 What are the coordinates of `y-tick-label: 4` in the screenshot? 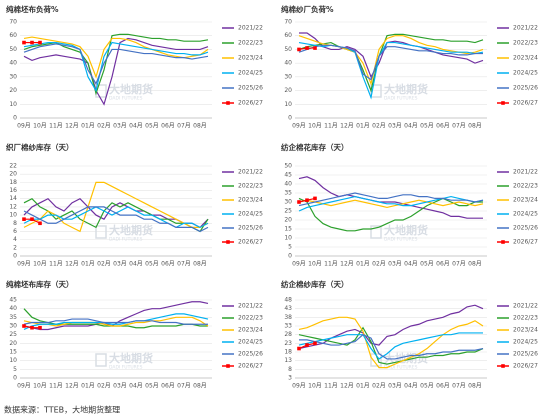 It's located at (15, 239).